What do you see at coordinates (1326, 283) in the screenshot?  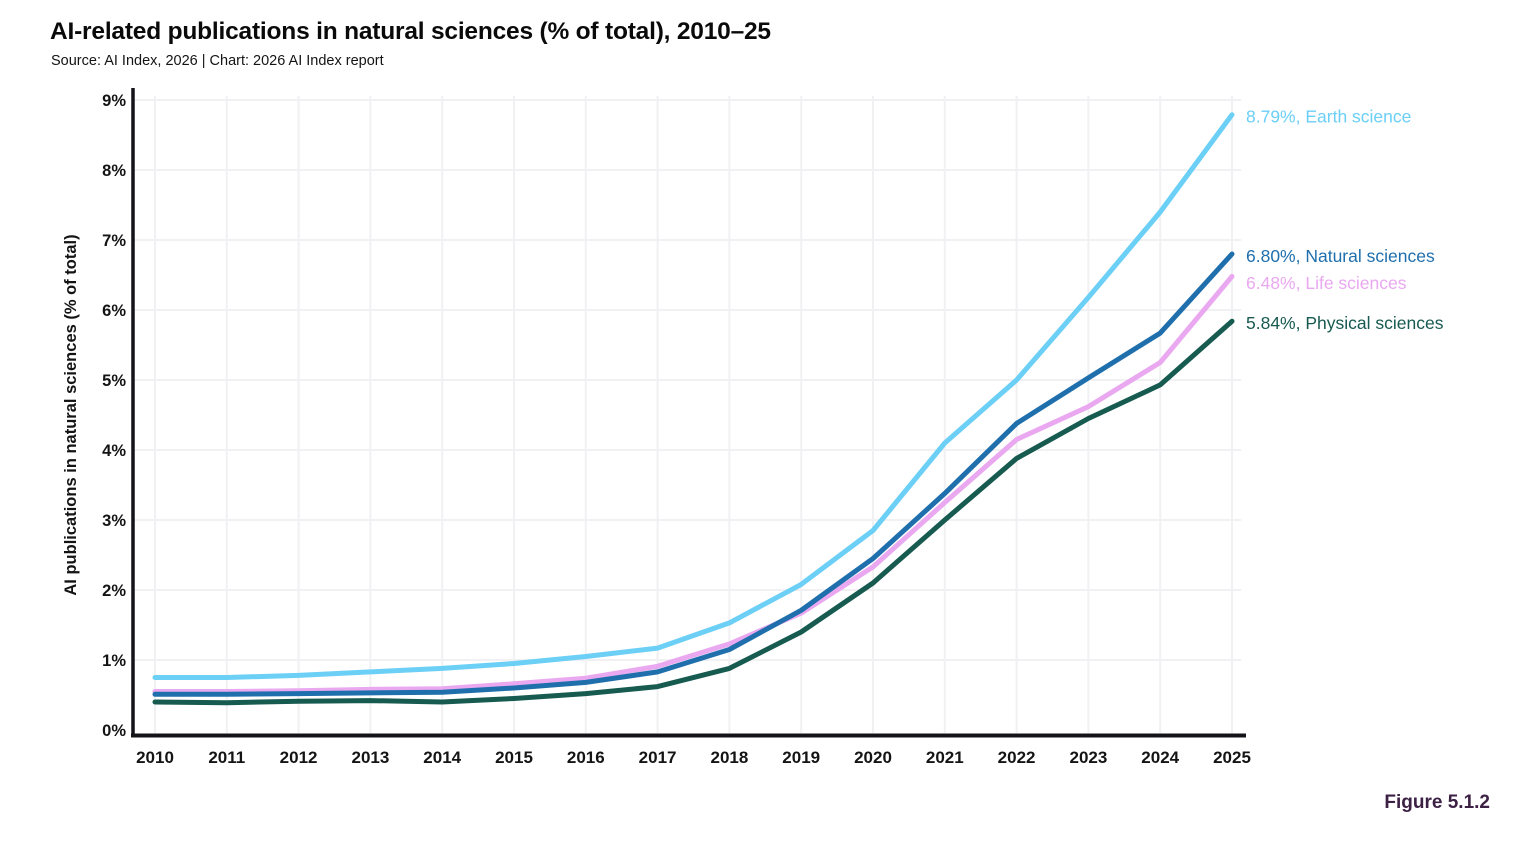 I see `end-label-life-sciences: 6.48%, Life sciences` at bounding box center [1326, 283].